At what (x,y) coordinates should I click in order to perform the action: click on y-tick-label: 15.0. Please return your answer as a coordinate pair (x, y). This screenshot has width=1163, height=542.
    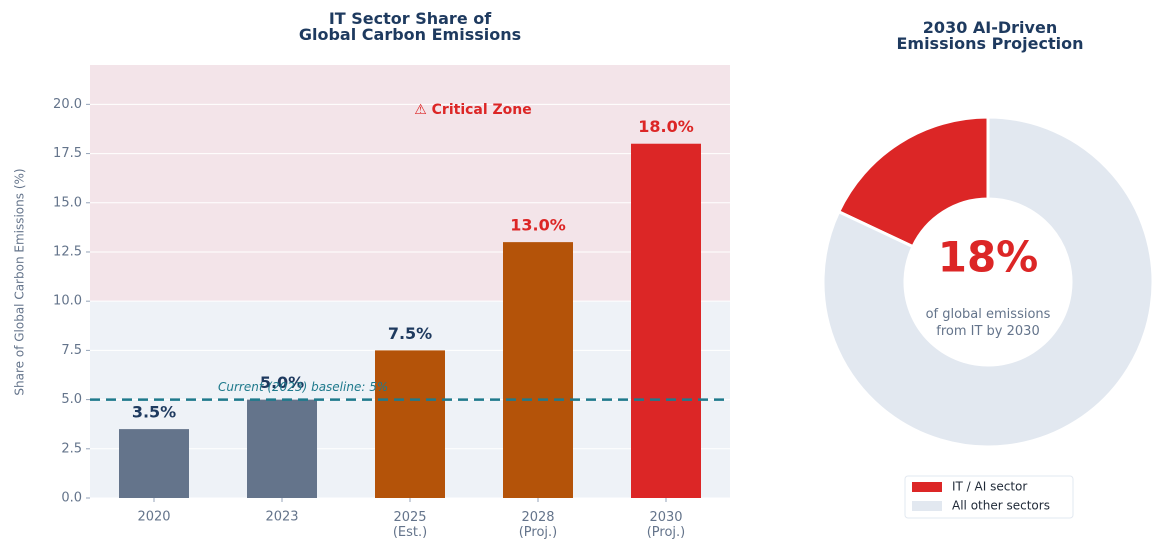
    Looking at the image, I should click on (67, 202).